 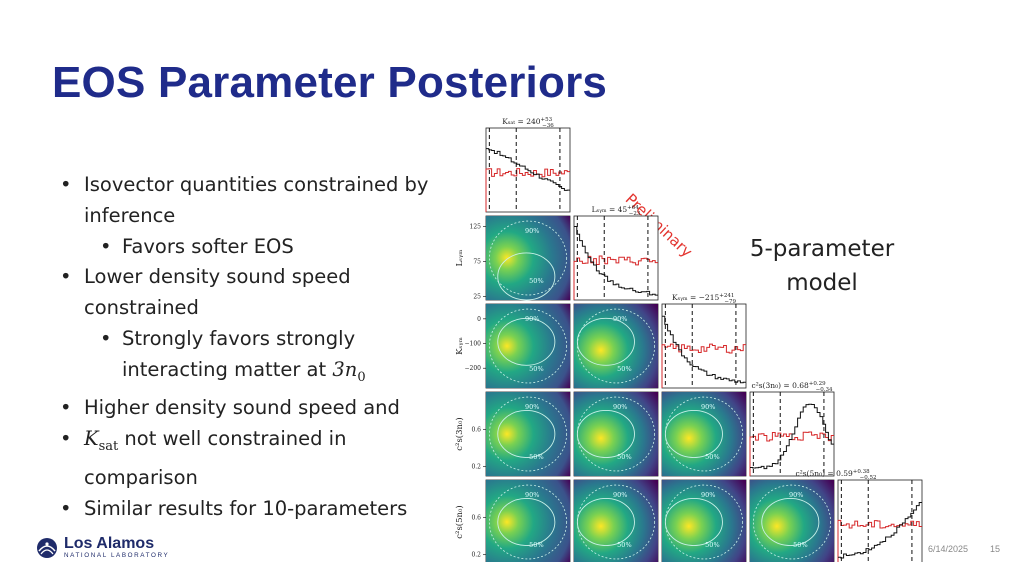 What do you see at coordinates (532, 407) in the screenshot?
I see `contour-label-90-3-0: 90%` at bounding box center [532, 407].